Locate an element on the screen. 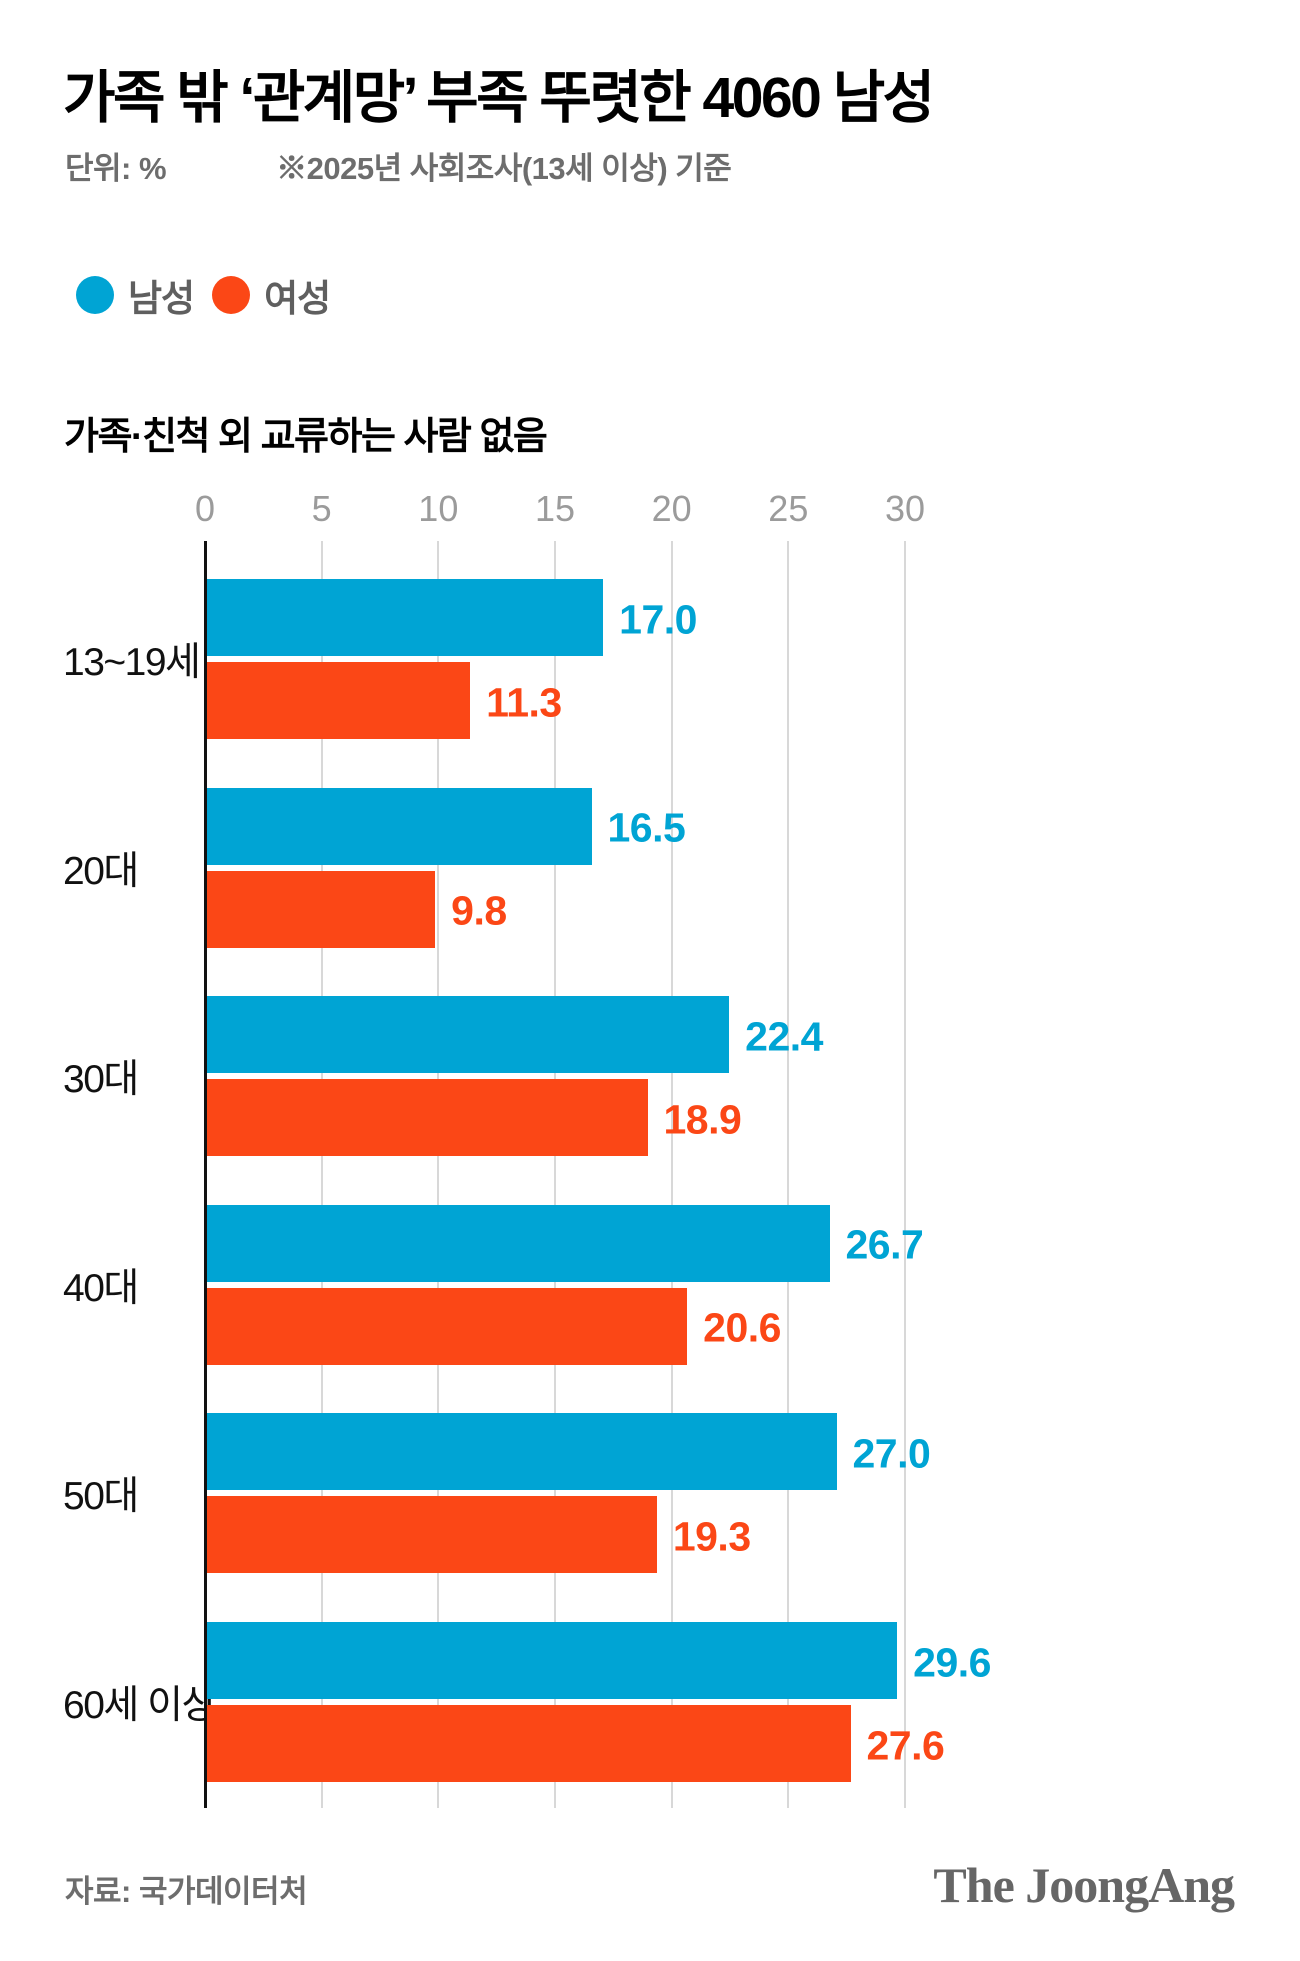 Image resolution: width=1300 pixels, height=1961 pixels. legend: 남성 여성 is located at coordinates (203, 295).